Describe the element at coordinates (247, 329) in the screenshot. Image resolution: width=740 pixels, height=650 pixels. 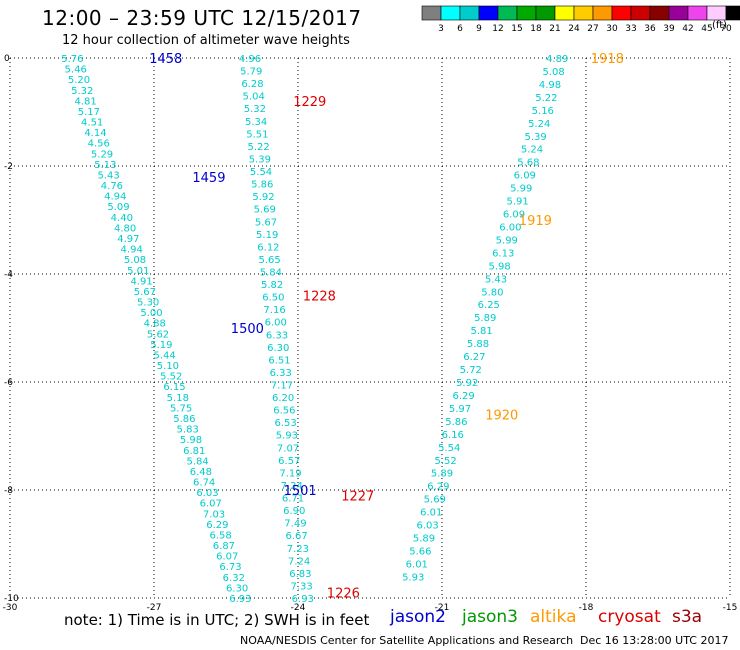
I see `pass-time-jason2: 1500` at that location.